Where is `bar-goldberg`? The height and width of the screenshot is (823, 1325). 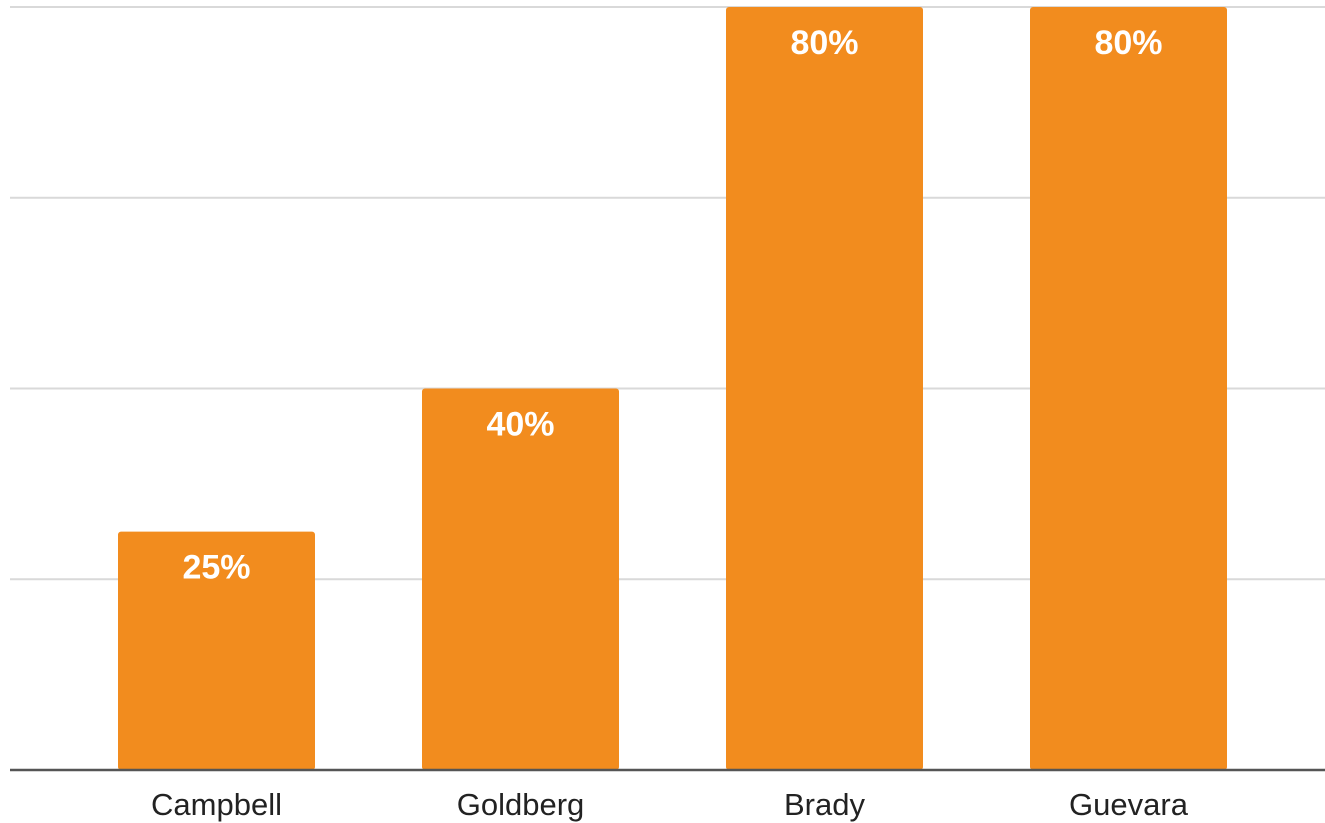 bar-goldberg is located at coordinates (520, 579).